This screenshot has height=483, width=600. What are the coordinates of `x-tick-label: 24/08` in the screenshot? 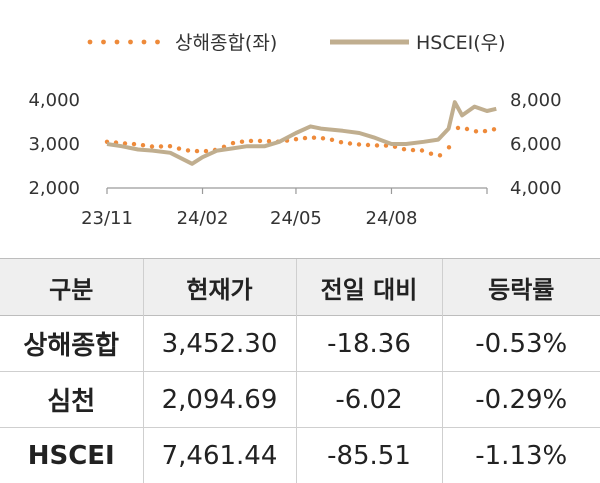 It's located at (392, 218).